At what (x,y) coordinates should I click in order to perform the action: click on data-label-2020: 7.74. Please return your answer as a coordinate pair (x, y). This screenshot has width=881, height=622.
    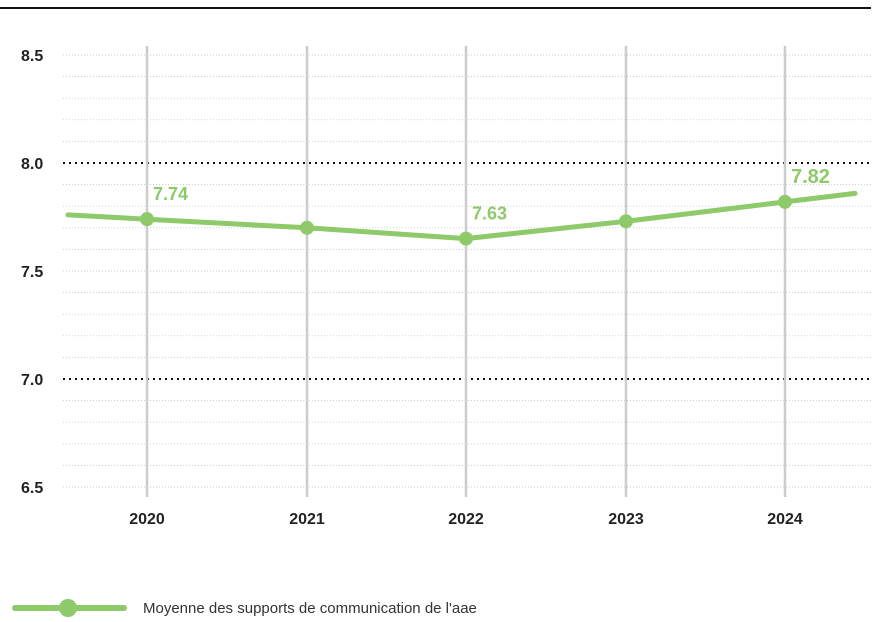
    Looking at the image, I should click on (170, 194).